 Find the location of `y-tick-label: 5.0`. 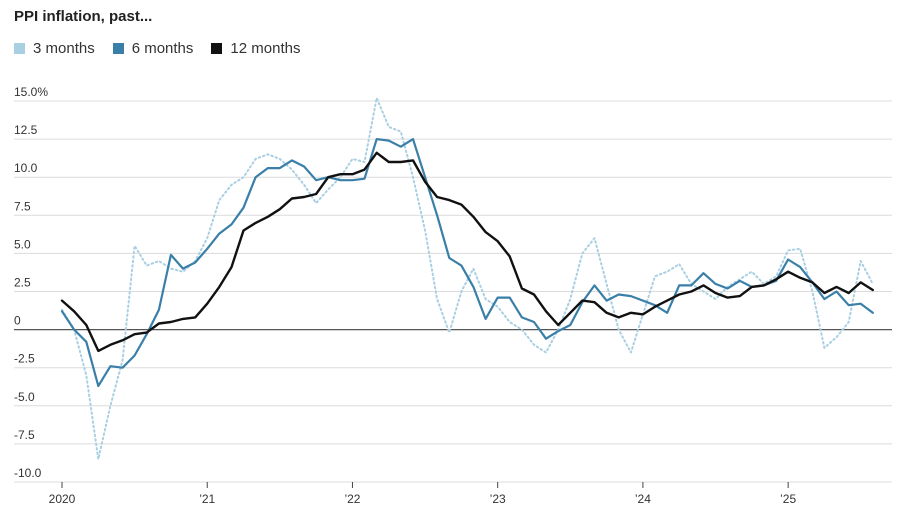

y-tick-label: 5.0 is located at coordinates (22, 244).